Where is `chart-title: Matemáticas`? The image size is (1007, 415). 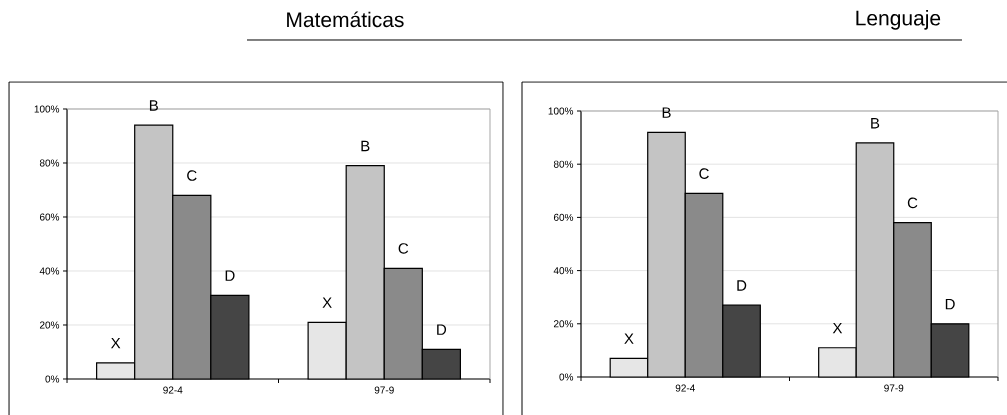 chart-title: Matemáticas is located at coordinates (345, 19).